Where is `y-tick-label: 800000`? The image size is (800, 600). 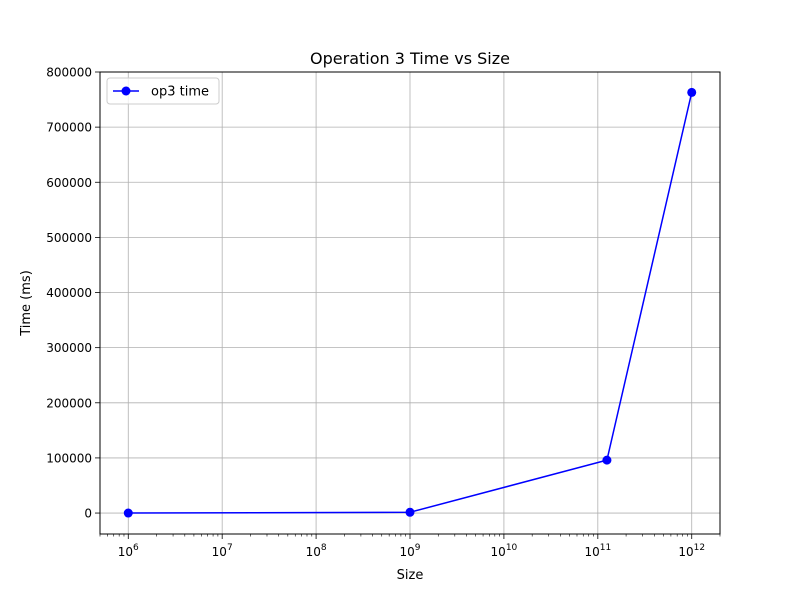 y-tick-label: 800000 is located at coordinates (69, 73).